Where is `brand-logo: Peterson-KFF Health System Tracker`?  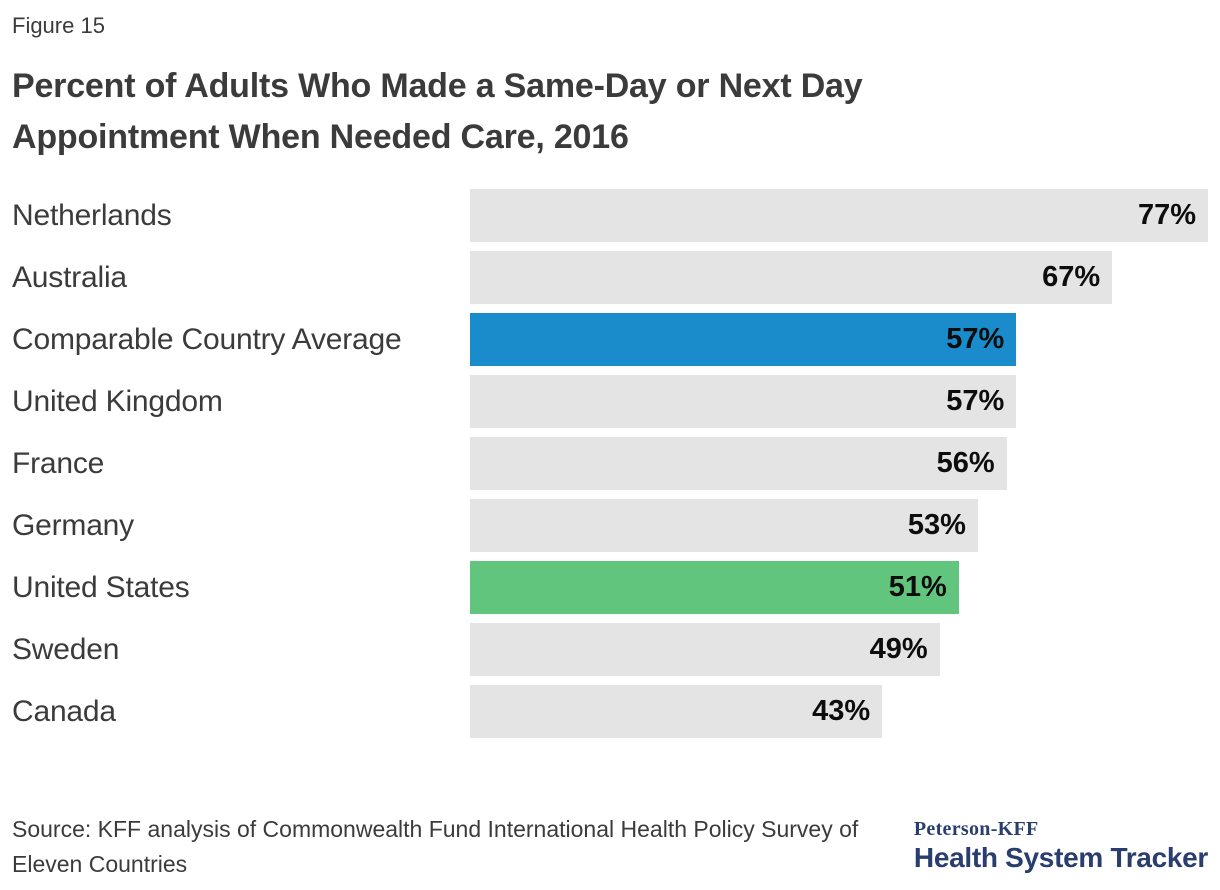 brand-logo: Peterson-KFF Health System Tracker is located at coordinates (1061, 846).